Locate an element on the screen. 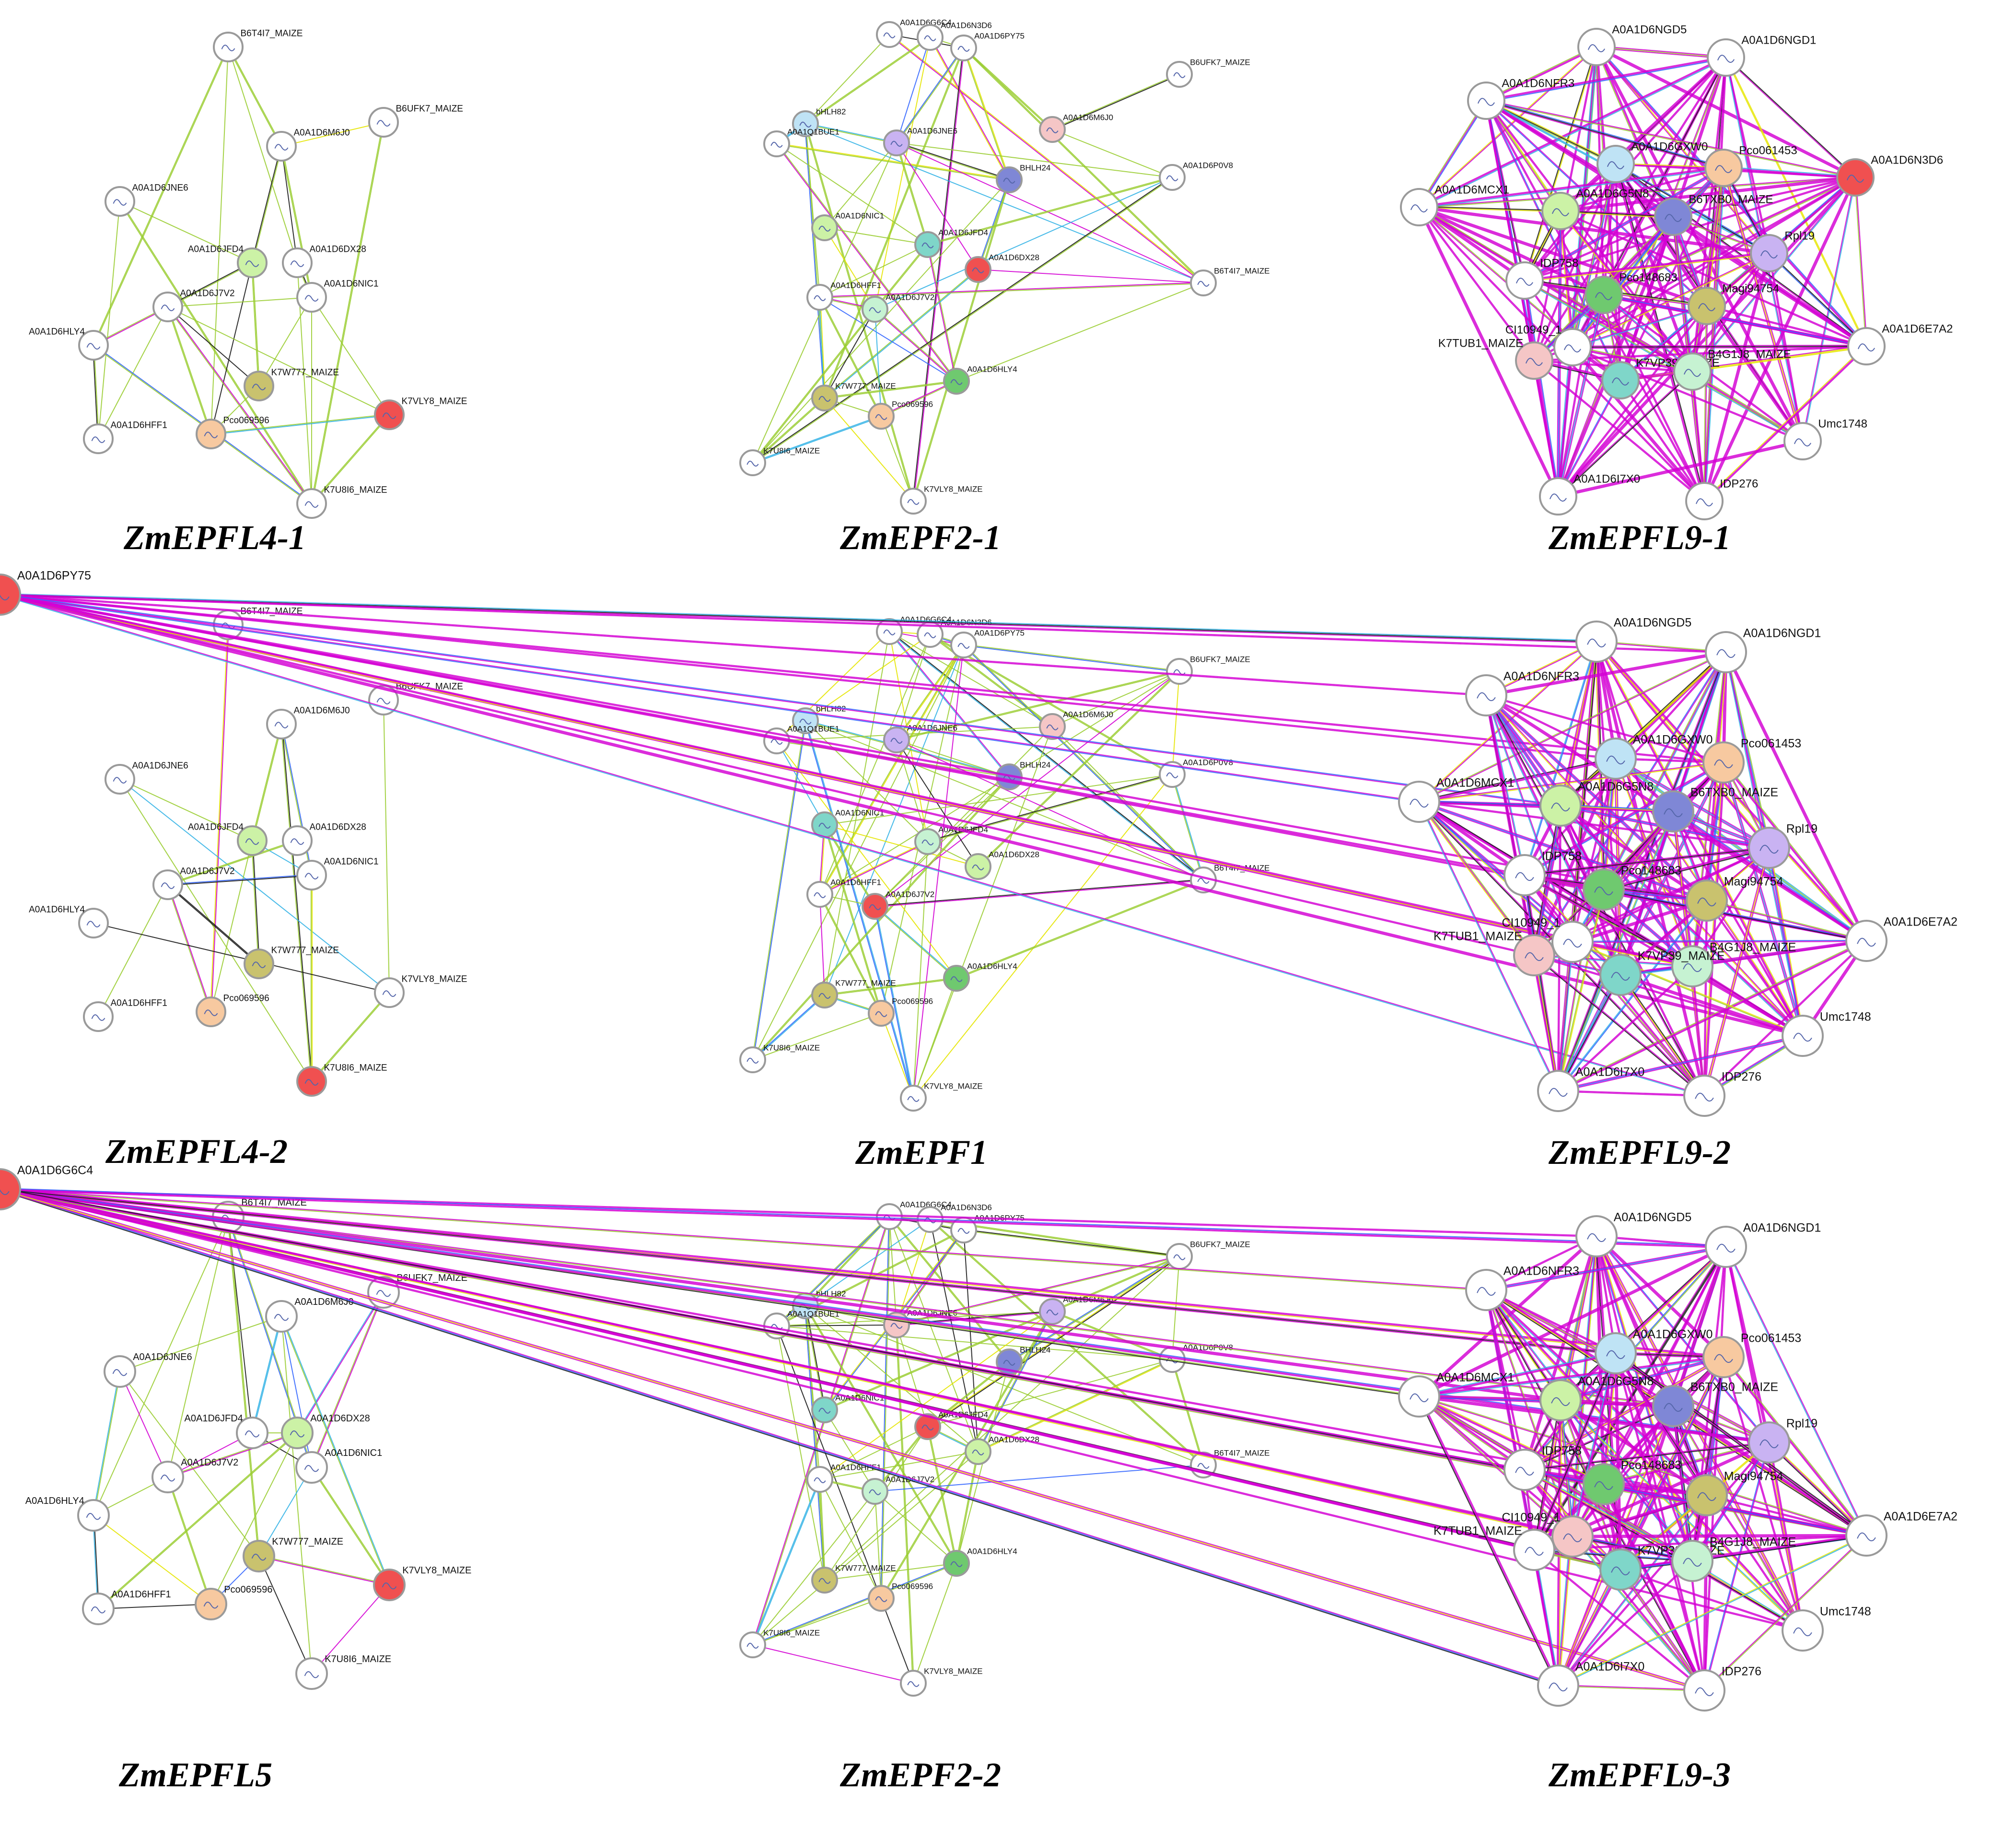 This screenshot has width=2016, height=1829. protein-node: K7VP39_MAIZE is located at coordinates (1662, 973).